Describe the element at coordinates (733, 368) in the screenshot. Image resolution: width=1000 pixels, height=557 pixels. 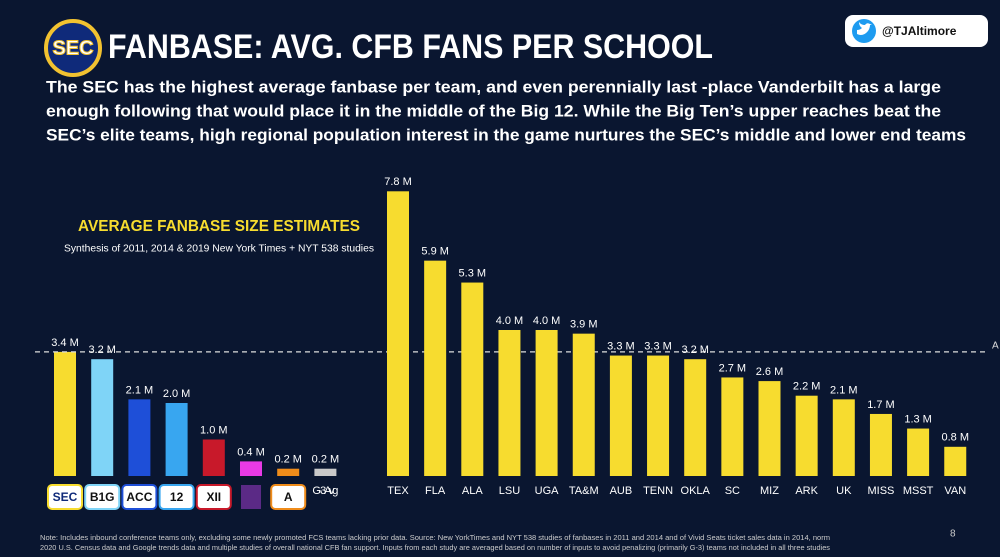
I see `value-label: 2.7 M` at that location.